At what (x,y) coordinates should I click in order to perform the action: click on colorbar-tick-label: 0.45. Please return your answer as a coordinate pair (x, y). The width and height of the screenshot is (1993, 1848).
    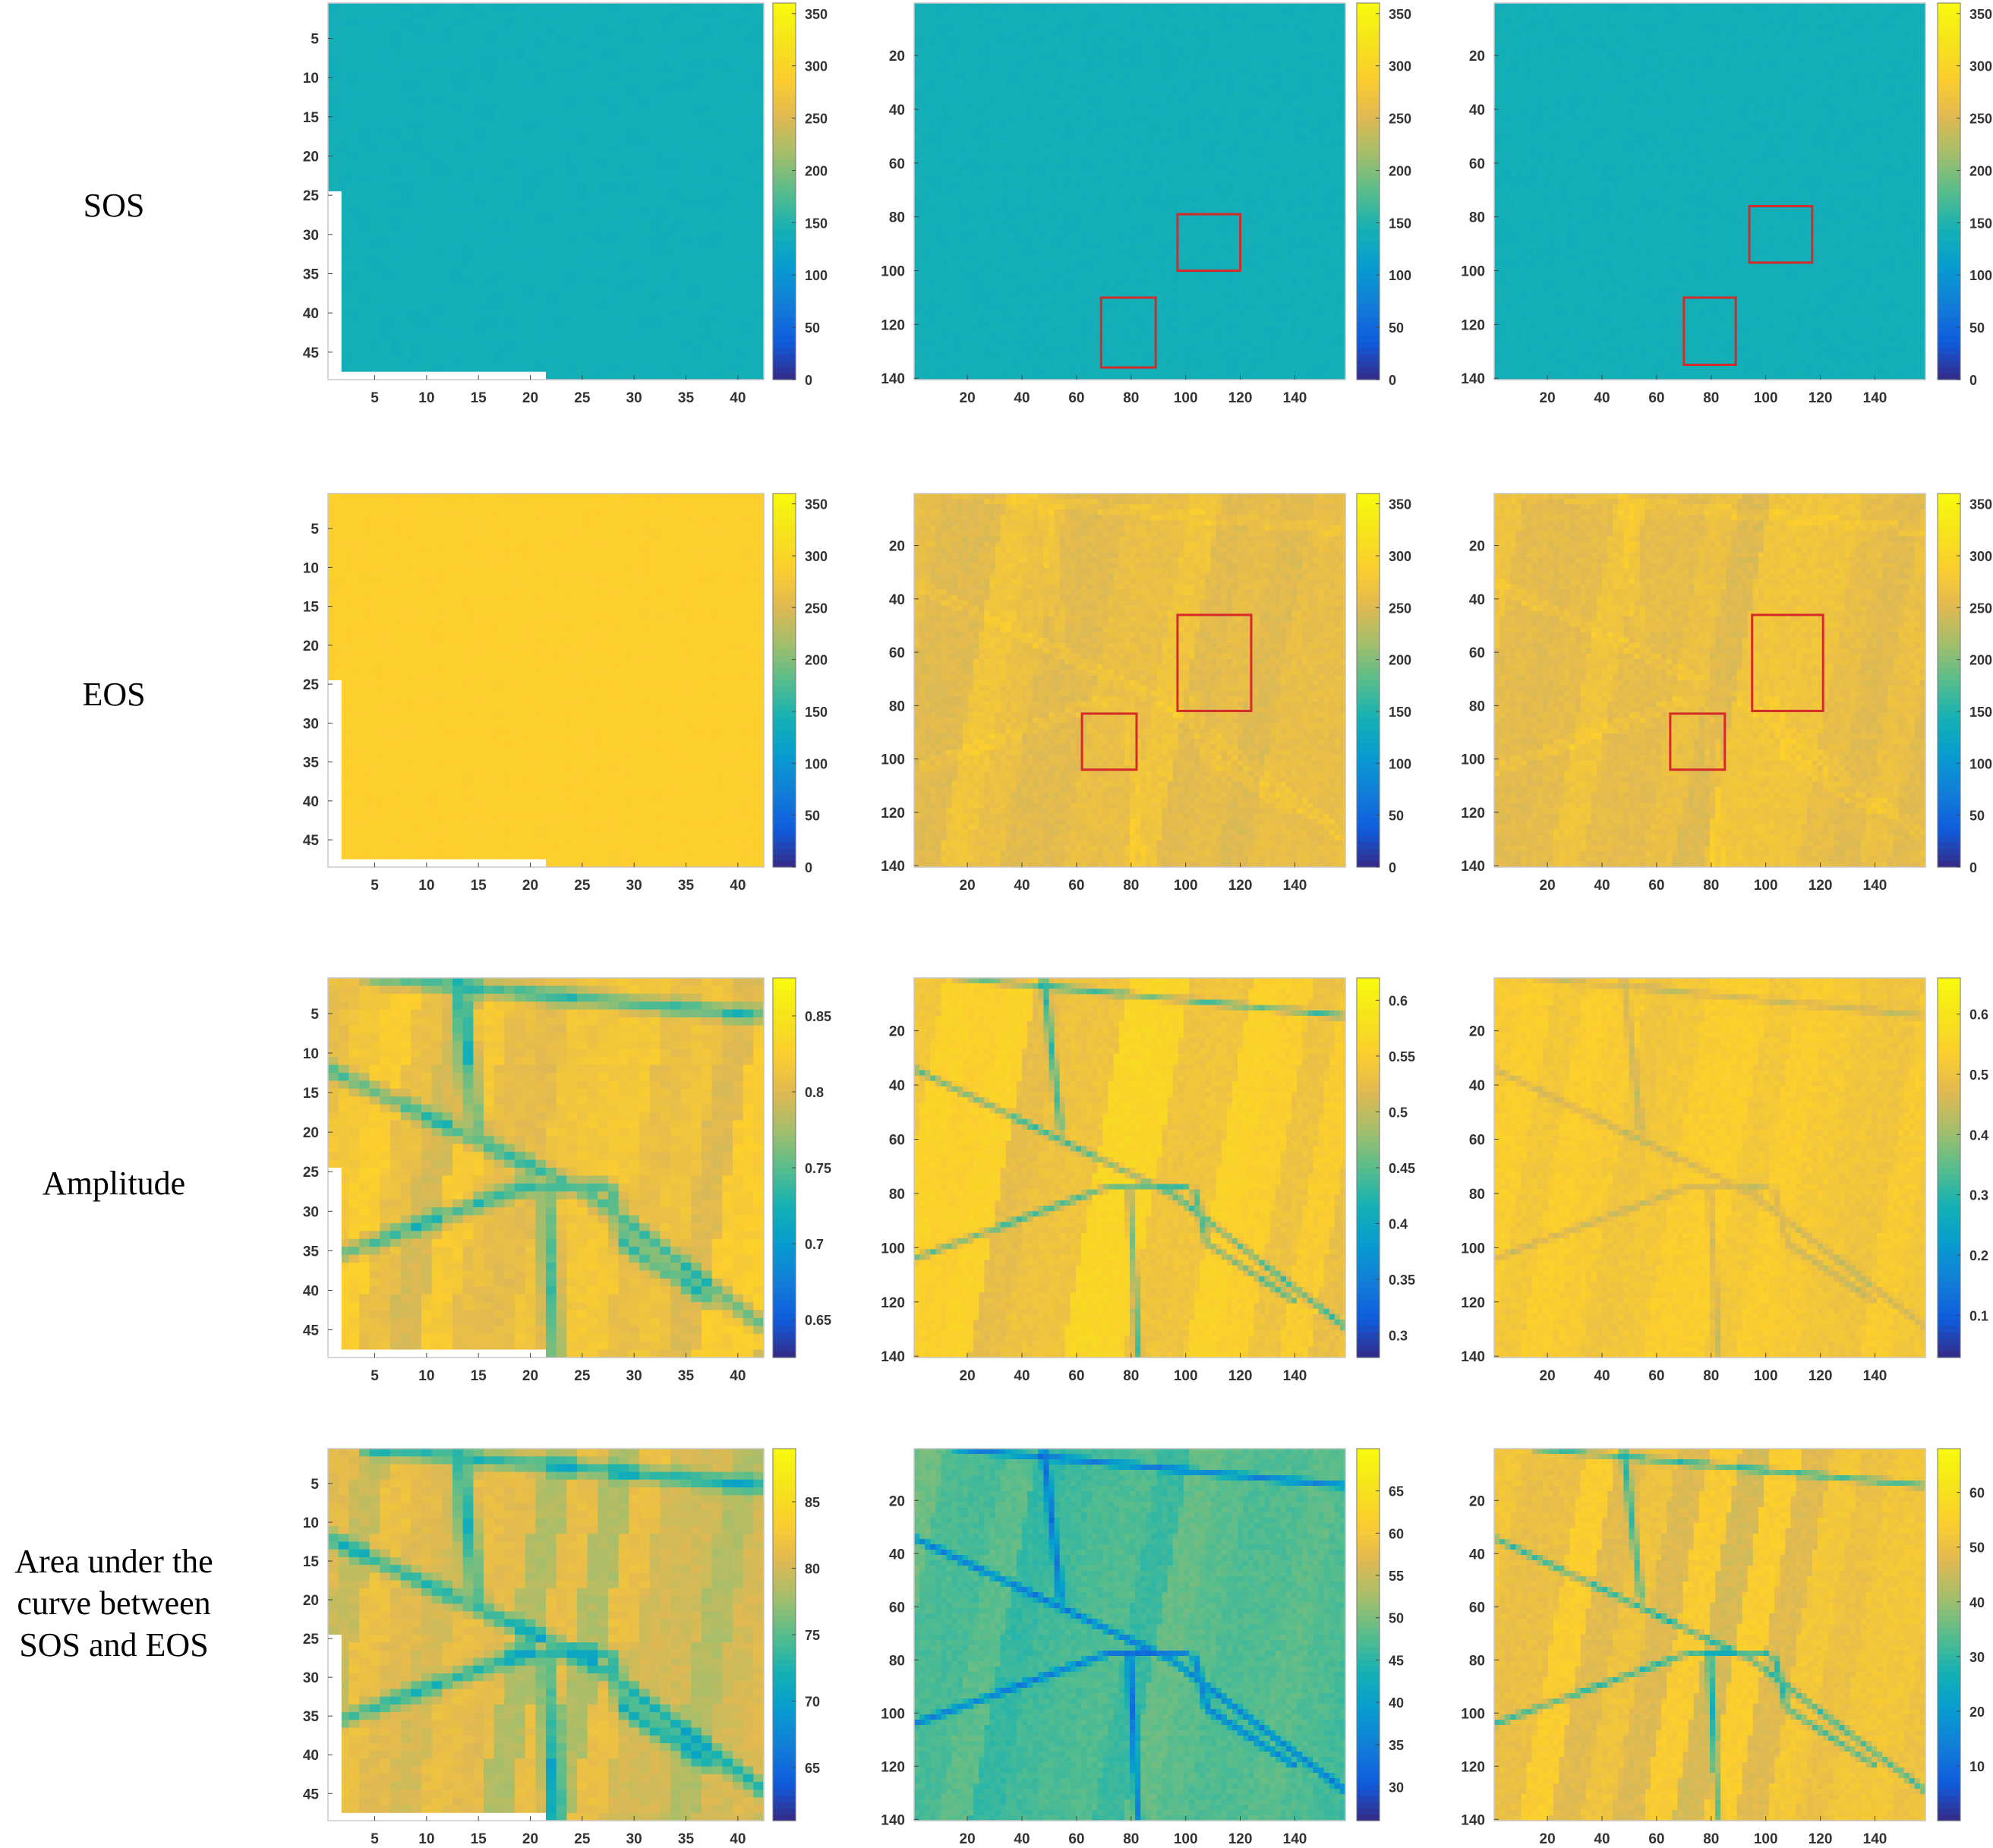
    Looking at the image, I should click on (1402, 1168).